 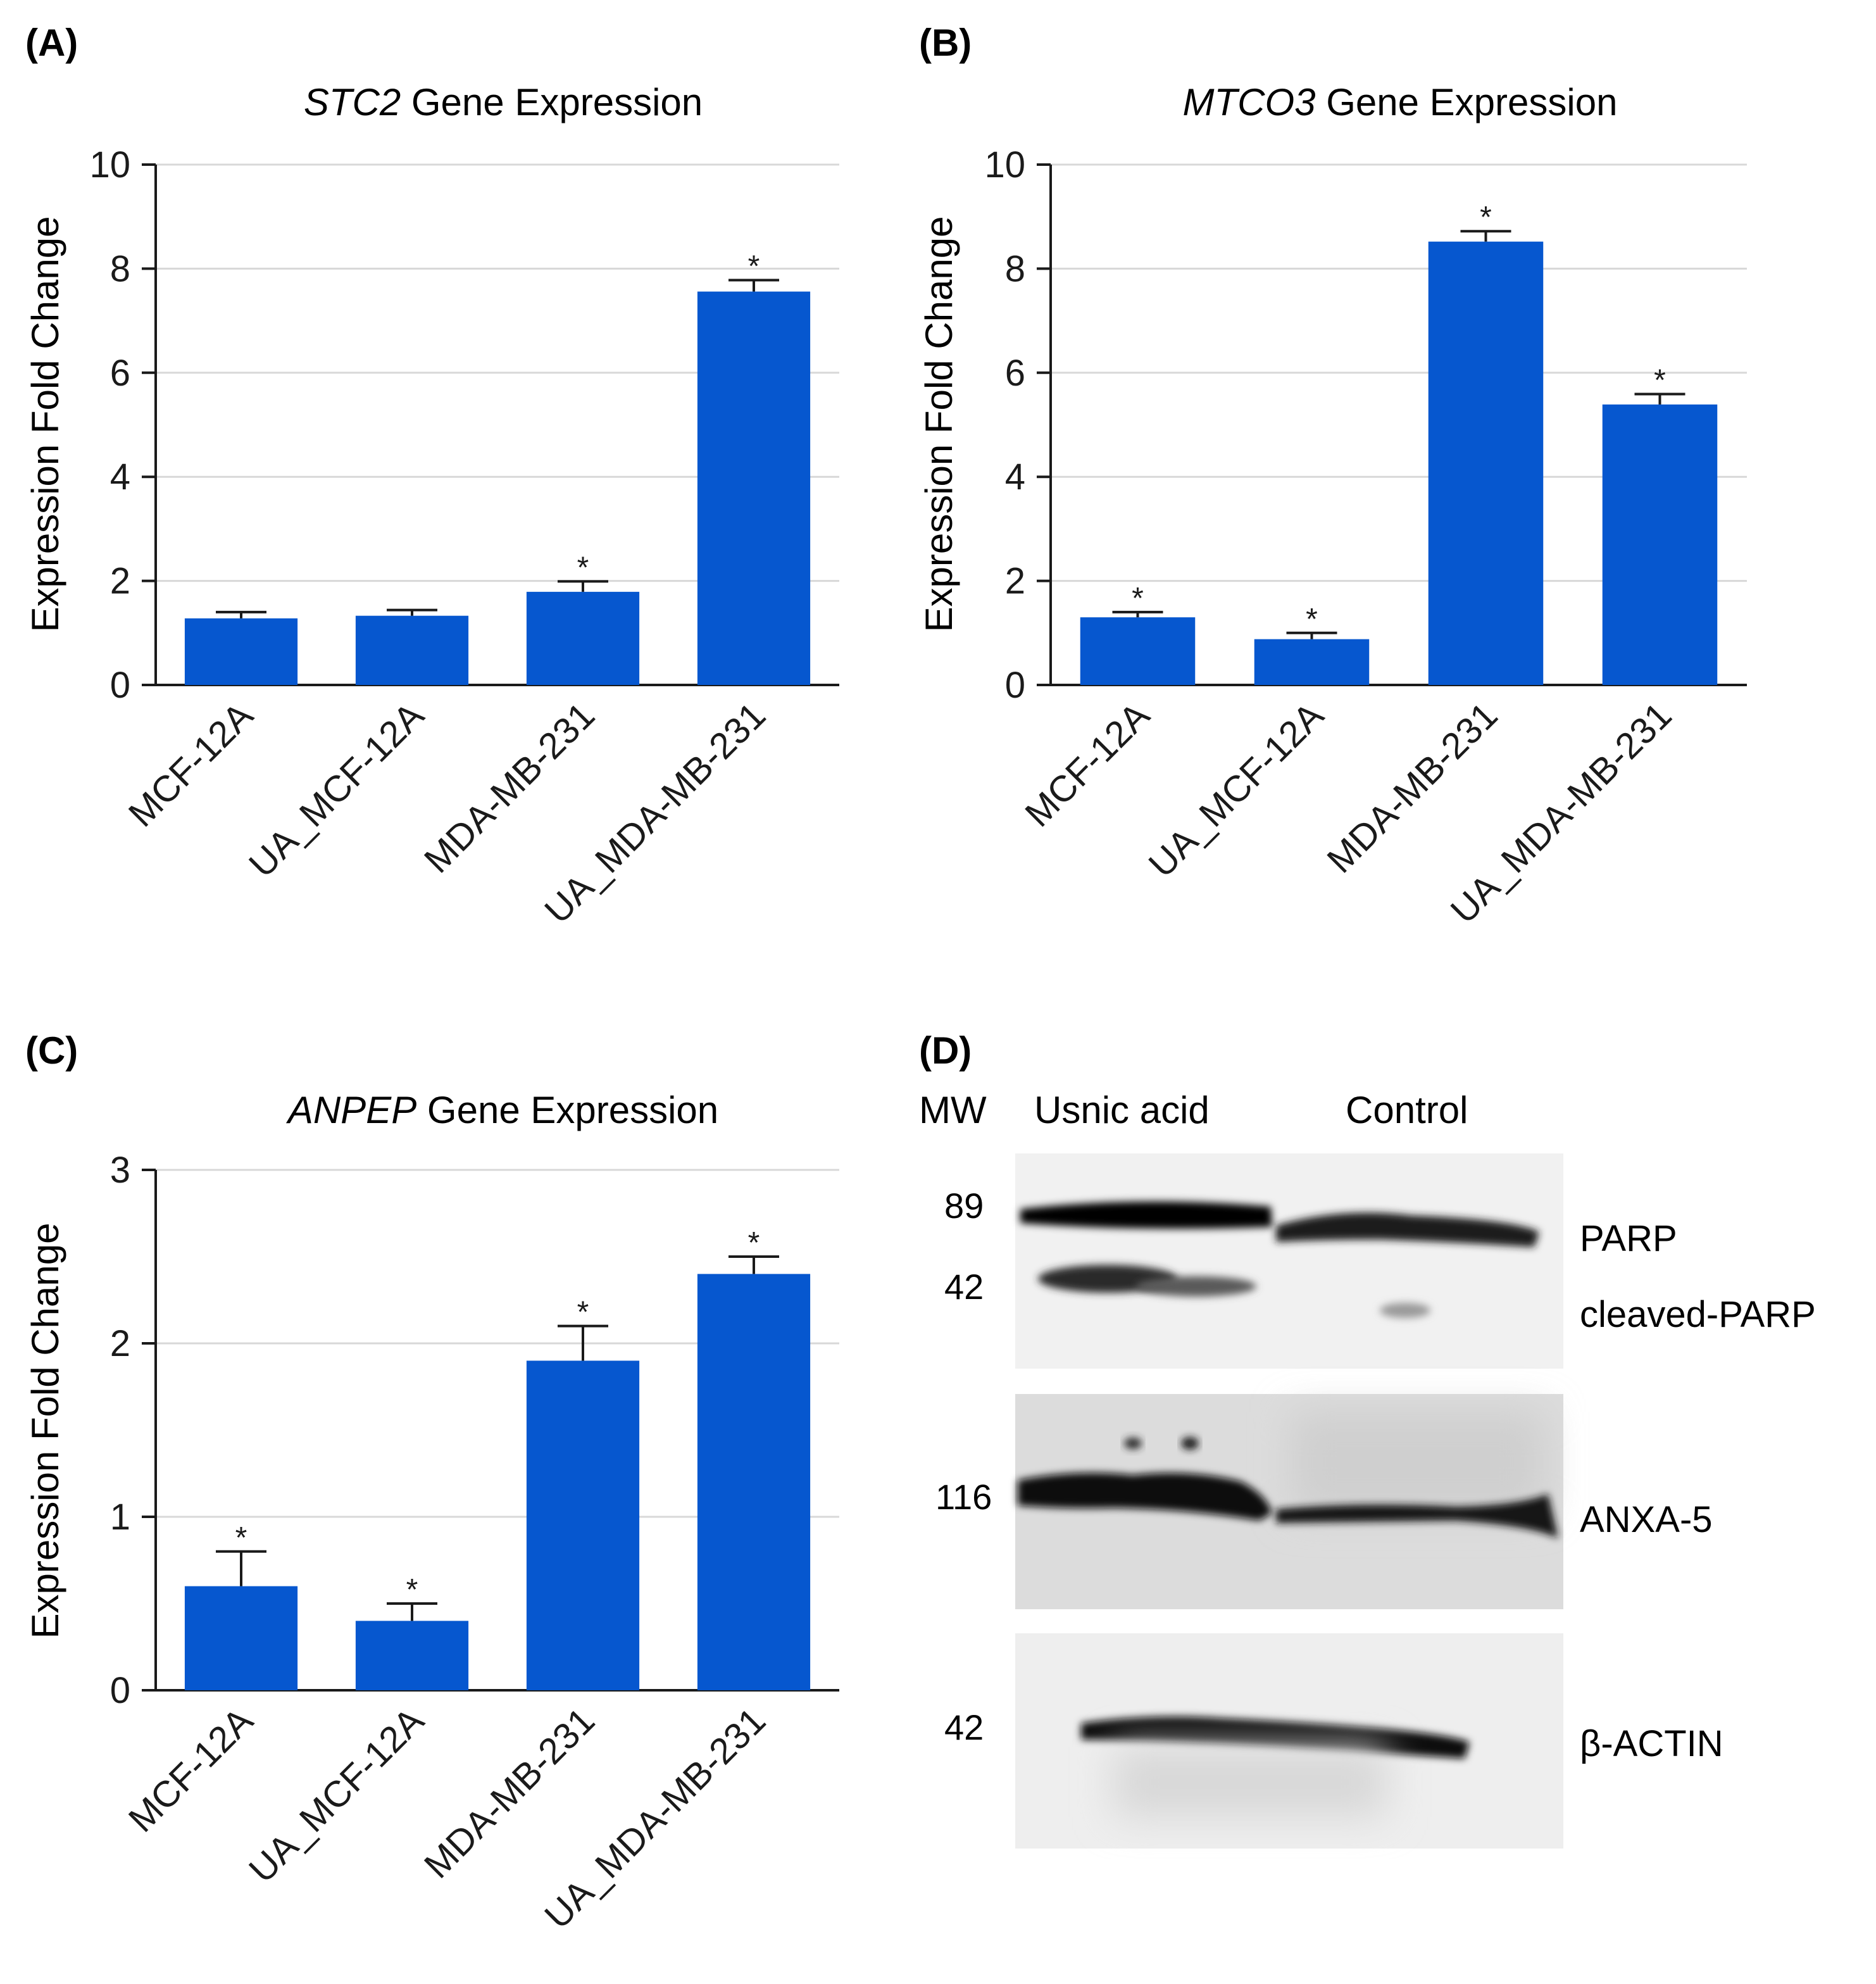 I want to click on mw-marker-42-cleaved: 42, so click(x=964, y=1287).